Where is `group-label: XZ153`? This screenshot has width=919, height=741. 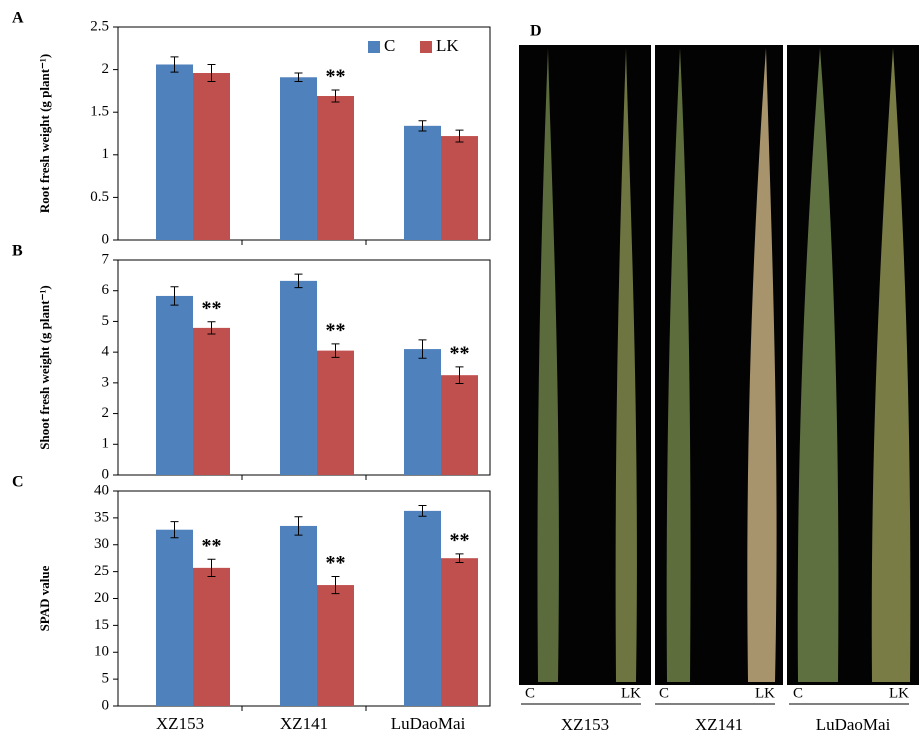
group-label: XZ153 is located at coordinates (585, 724).